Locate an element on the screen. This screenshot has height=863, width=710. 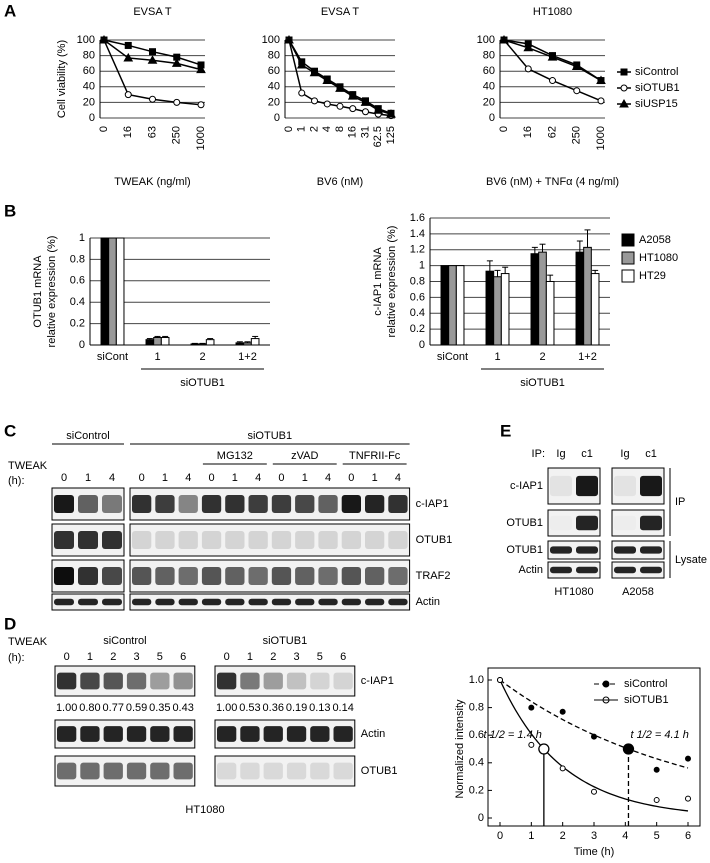
x-tick-label: 31 is located at coordinates (365, 132).